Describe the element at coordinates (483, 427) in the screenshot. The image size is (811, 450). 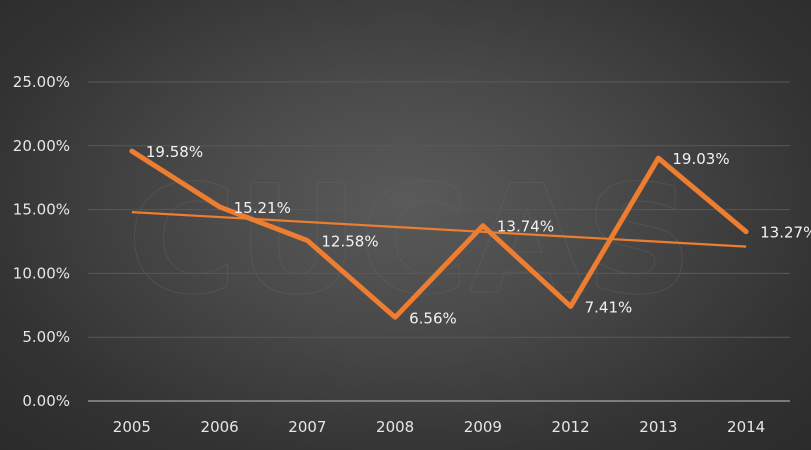
I see `x-tick-label: 2009` at that location.